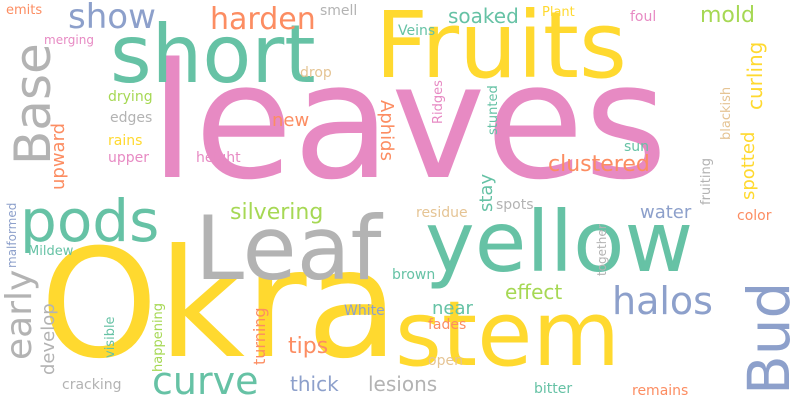 This screenshot has width=800, height=400. I want to click on word-pods: pods, so click(90, 221).